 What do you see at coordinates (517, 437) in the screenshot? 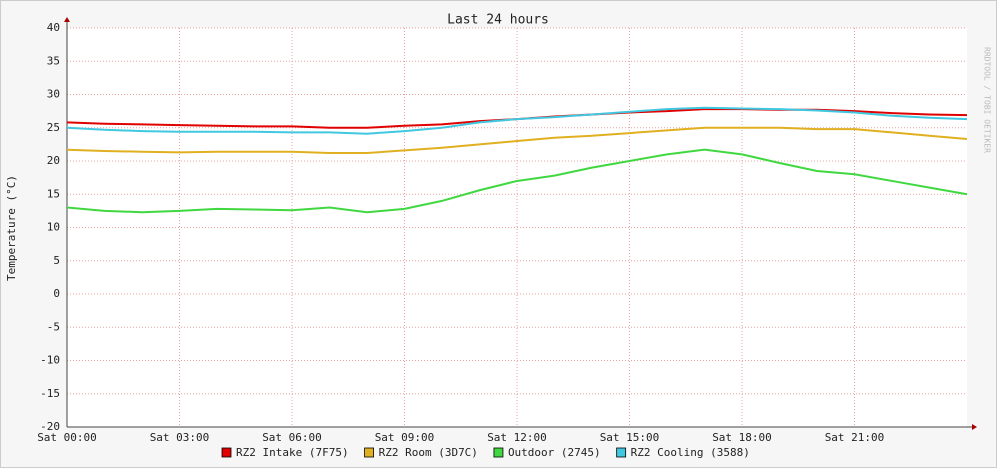
I see `x-tick-label: Sat 12:00` at bounding box center [517, 437].